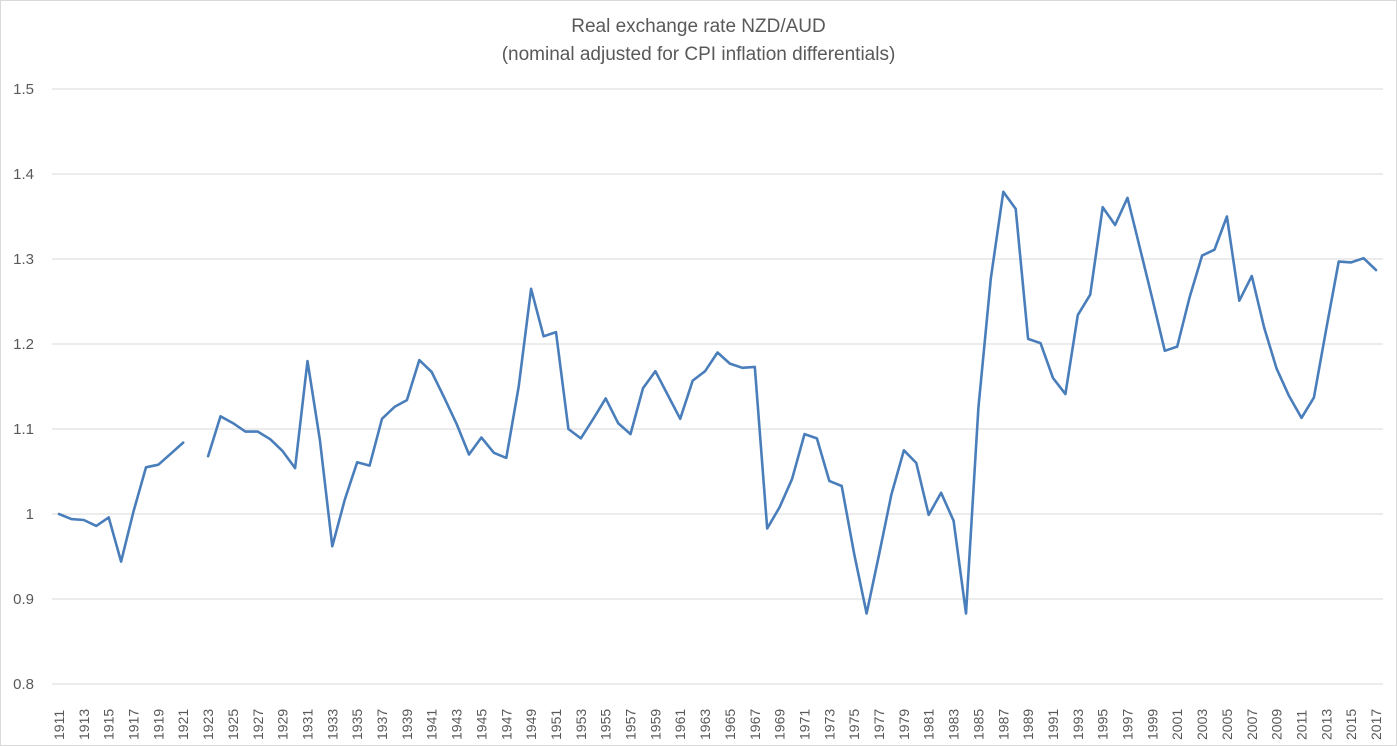 This screenshot has width=1397, height=746. I want to click on x-tick-label: 1963, so click(705, 724).